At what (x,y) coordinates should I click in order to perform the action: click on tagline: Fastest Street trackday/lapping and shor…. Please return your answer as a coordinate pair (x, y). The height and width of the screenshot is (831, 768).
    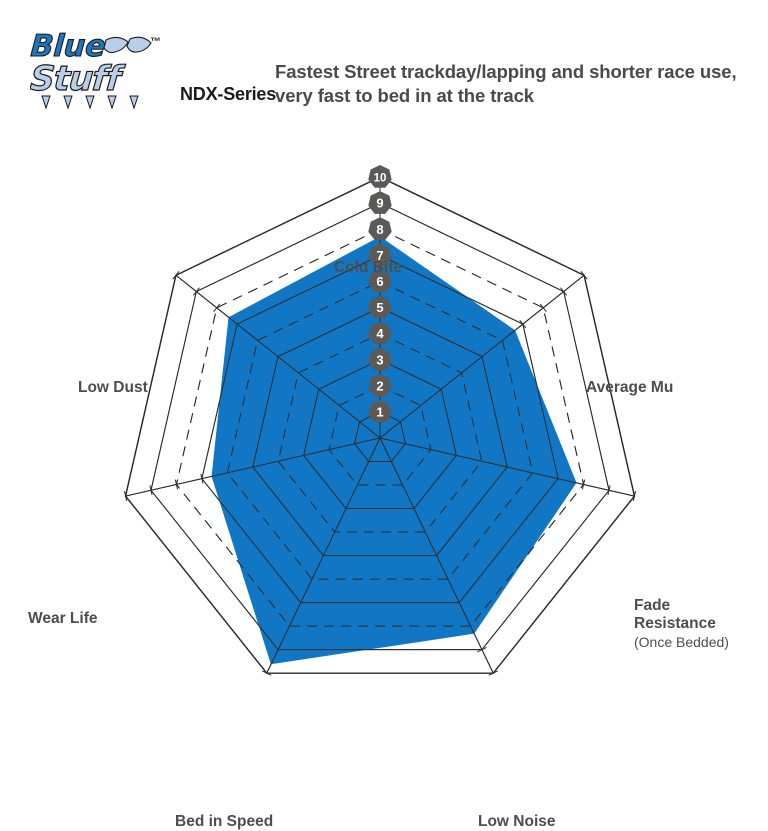
    Looking at the image, I should click on (506, 84).